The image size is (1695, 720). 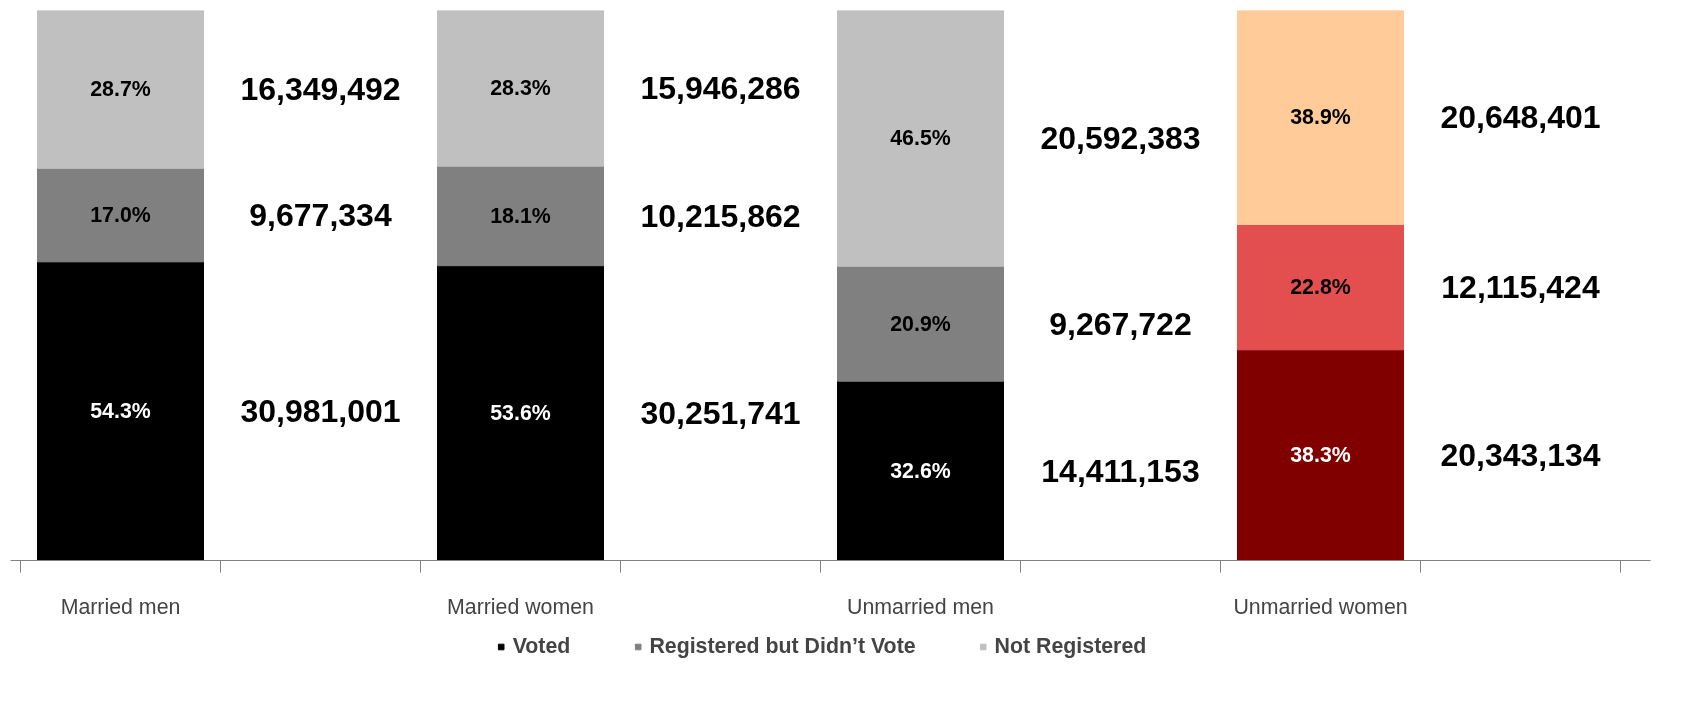 I want to click on annotation: 20,592,383, so click(x=1120, y=138).